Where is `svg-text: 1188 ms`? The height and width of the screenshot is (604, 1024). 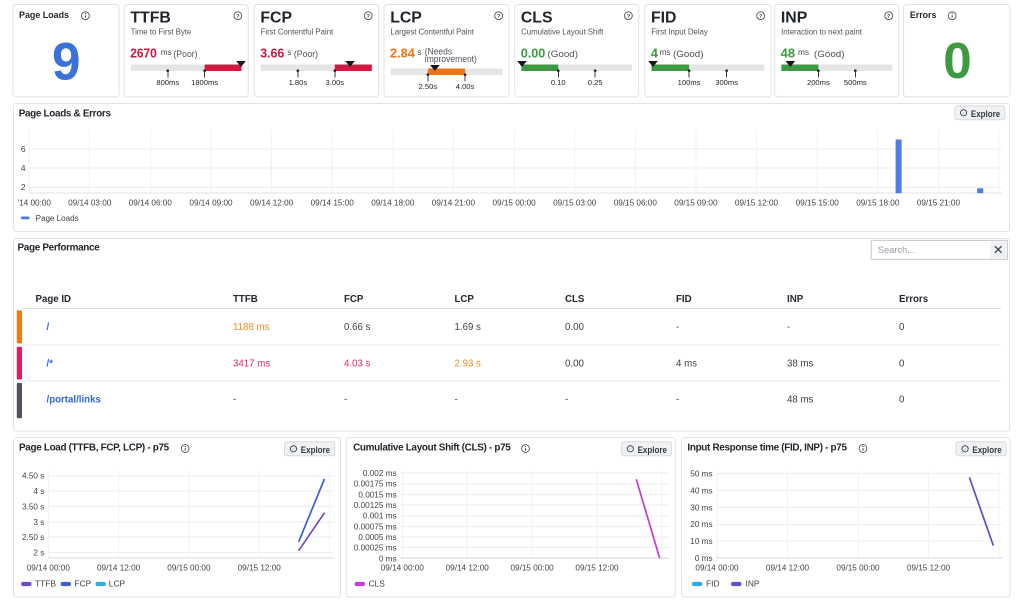 svg-text: 1188 ms is located at coordinates (251, 327).